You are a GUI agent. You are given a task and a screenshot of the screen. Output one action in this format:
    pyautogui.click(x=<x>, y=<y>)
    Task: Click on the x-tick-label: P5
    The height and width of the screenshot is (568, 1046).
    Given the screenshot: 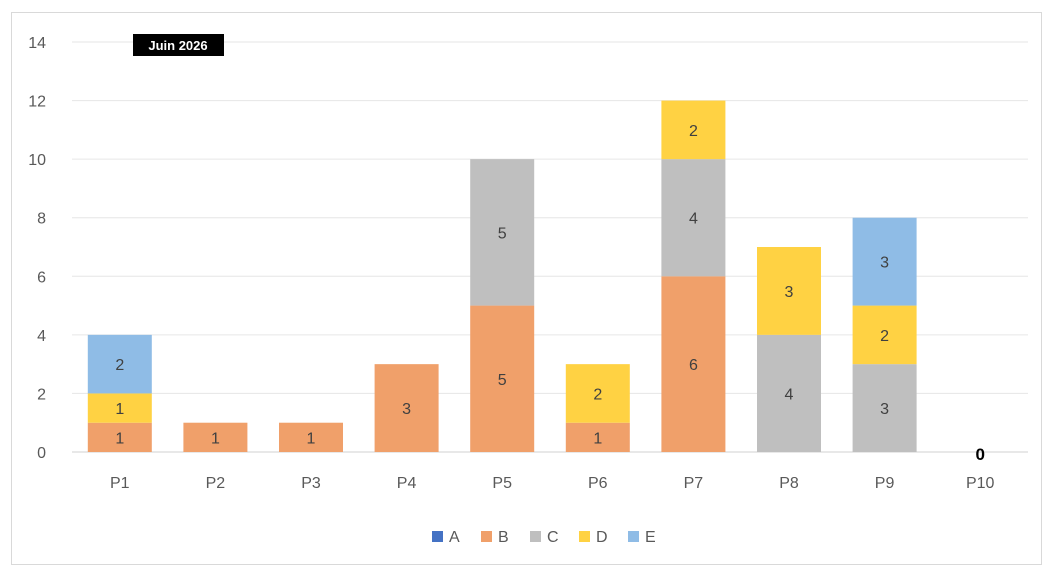 What is the action you would take?
    pyautogui.click(x=502, y=483)
    